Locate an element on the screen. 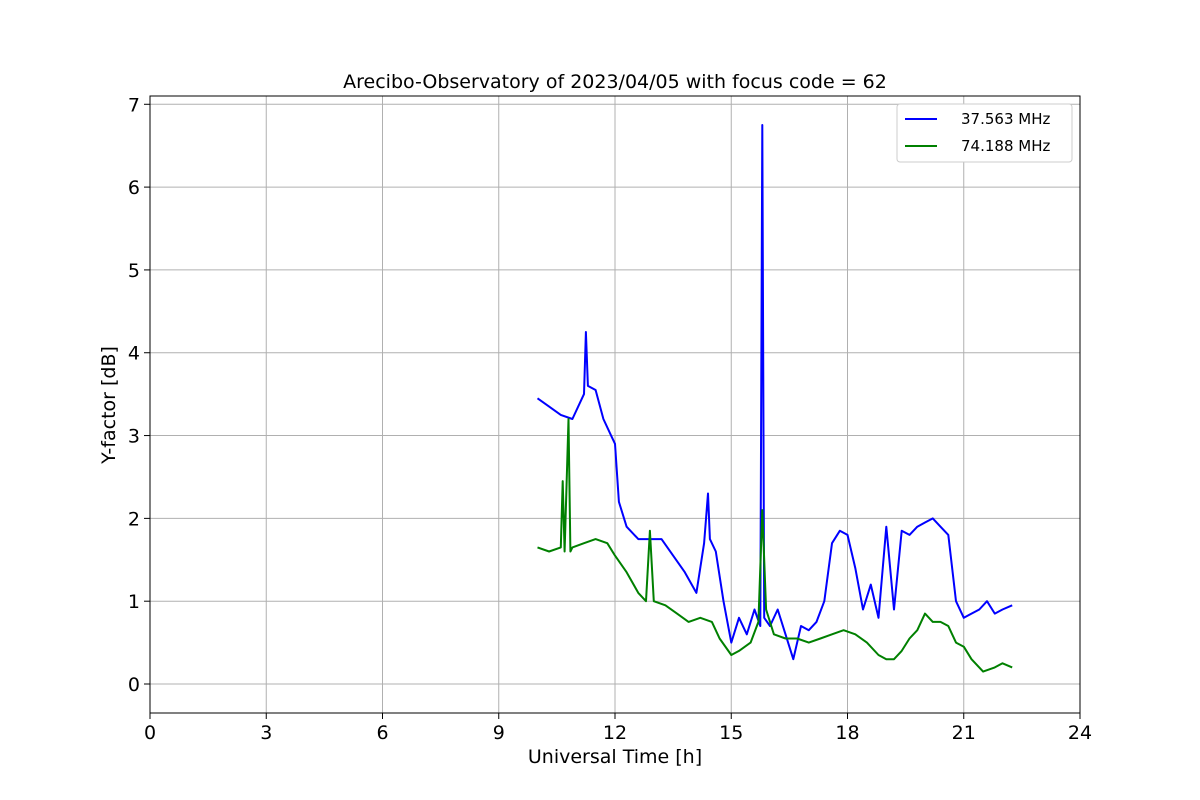 The width and height of the screenshot is (1200, 800). x-tick-label: 0 is located at coordinates (150, 733).